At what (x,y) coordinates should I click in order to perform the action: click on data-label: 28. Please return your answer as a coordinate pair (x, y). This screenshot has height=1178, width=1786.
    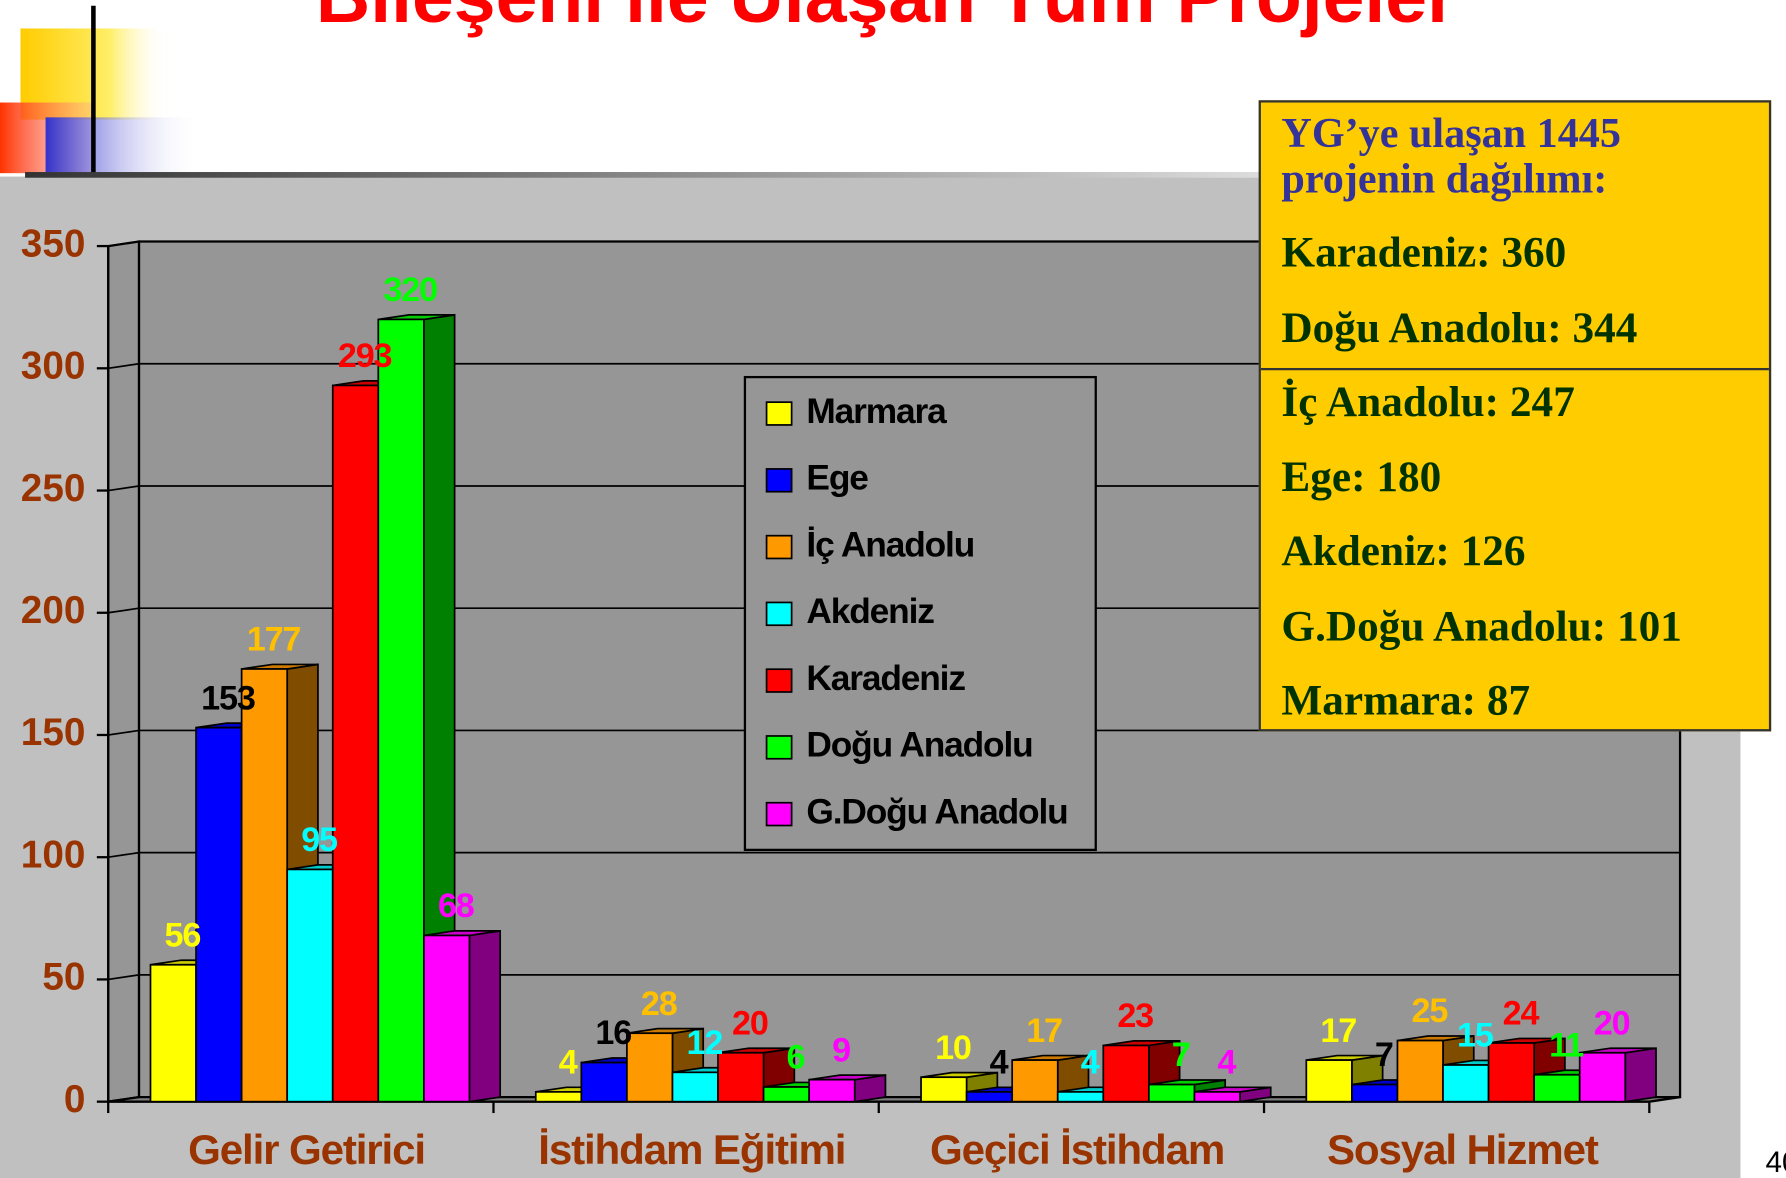
    Looking at the image, I should click on (659, 1004).